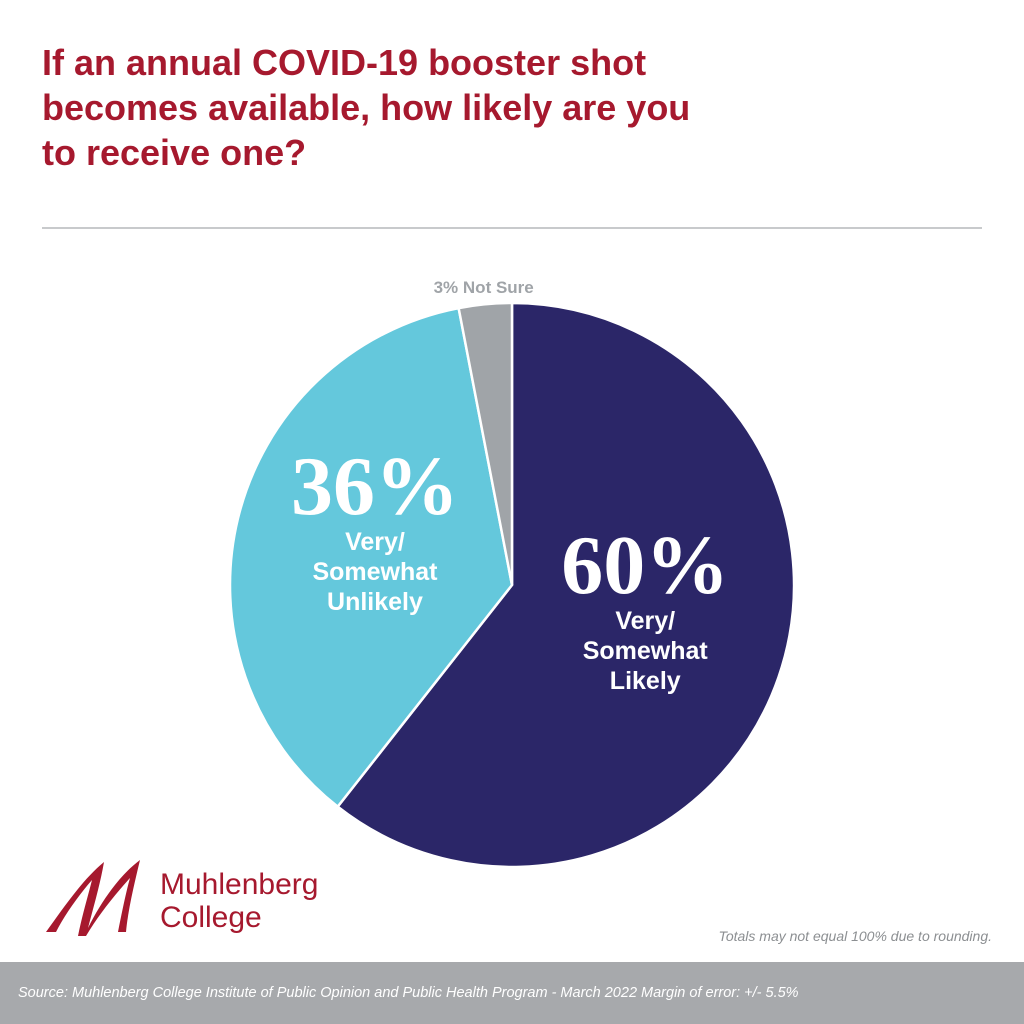 This screenshot has width=1024, height=1024. Describe the element at coordinates (375, 571) in the screenshot. I see `category-label: Very/ Somewhat Unlikely` at that location.